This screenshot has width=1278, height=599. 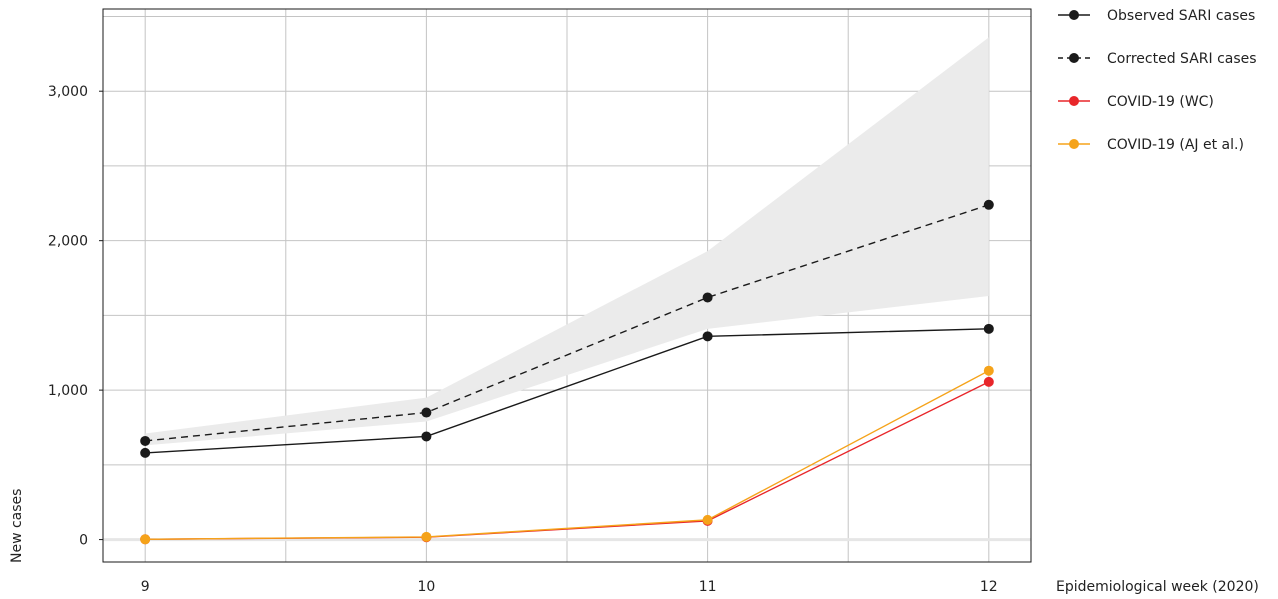 What do you see at coordinates (83, 541) in the screenshot?
I see `y-tick-label: 0` at bounding box center [83, 541].